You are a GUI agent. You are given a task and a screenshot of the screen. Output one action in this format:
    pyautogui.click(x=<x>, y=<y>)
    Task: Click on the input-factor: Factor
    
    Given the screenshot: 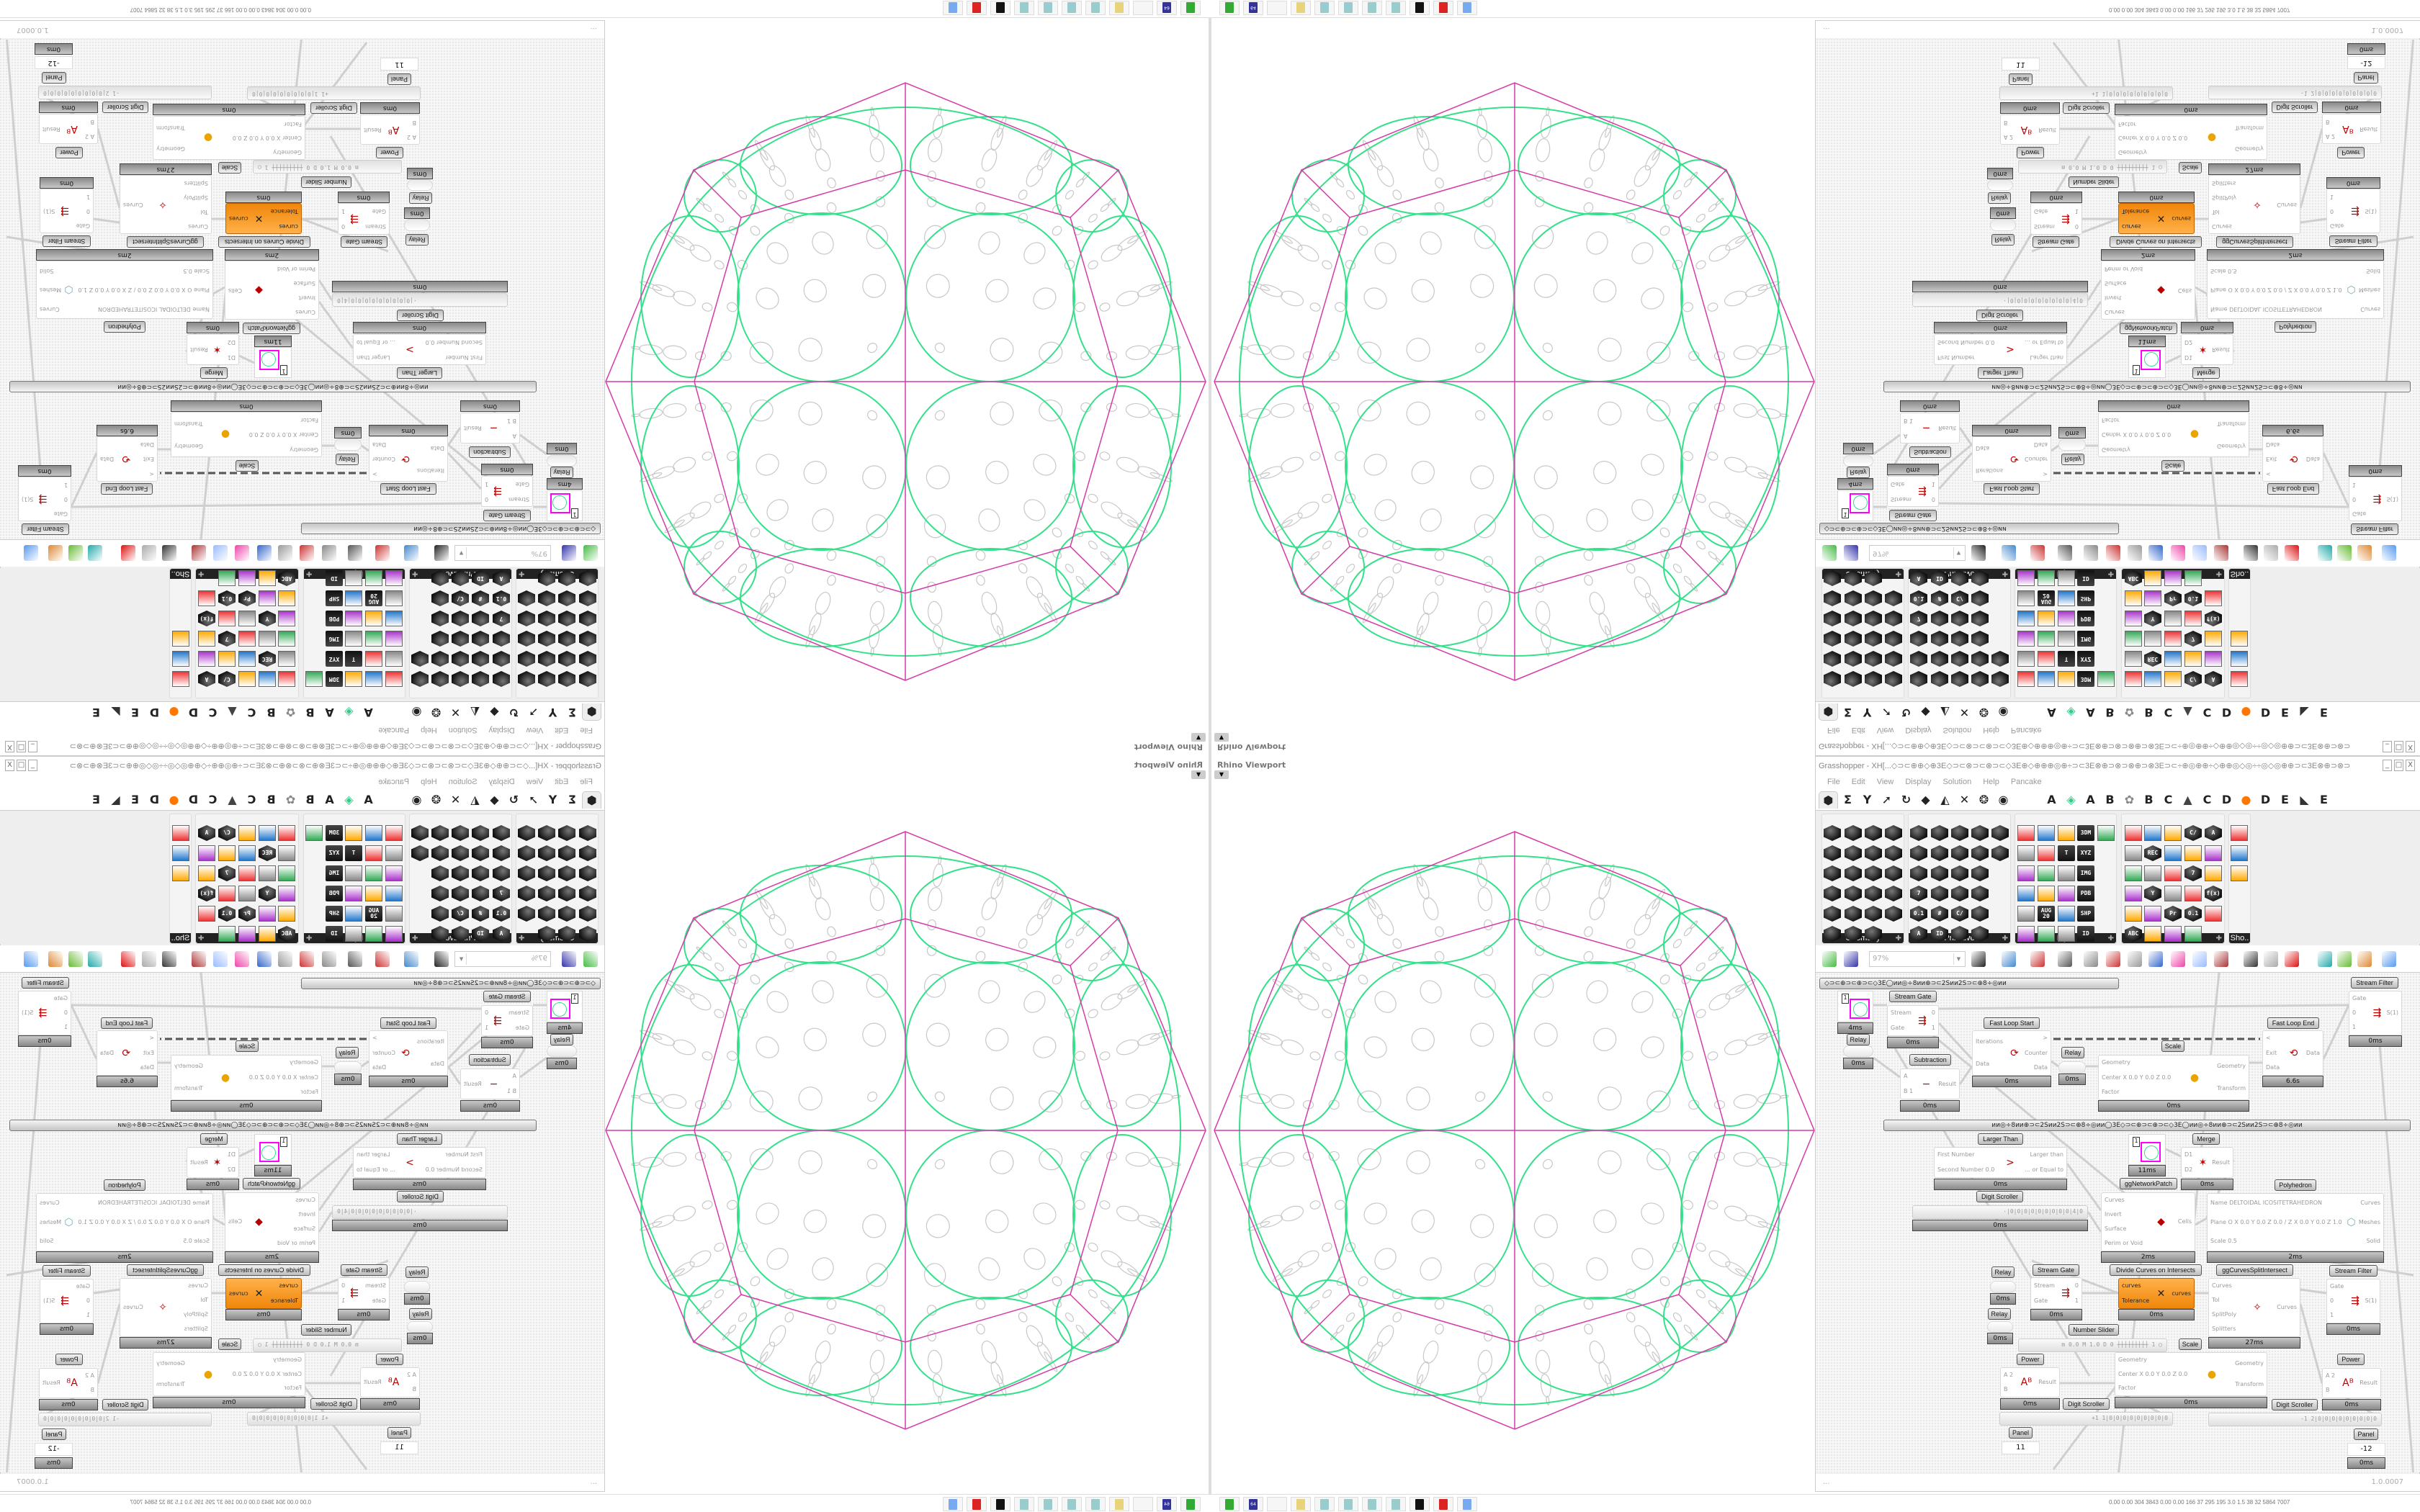 What is the action you would take?
    pyautogui.click(x=293, y=123)
    